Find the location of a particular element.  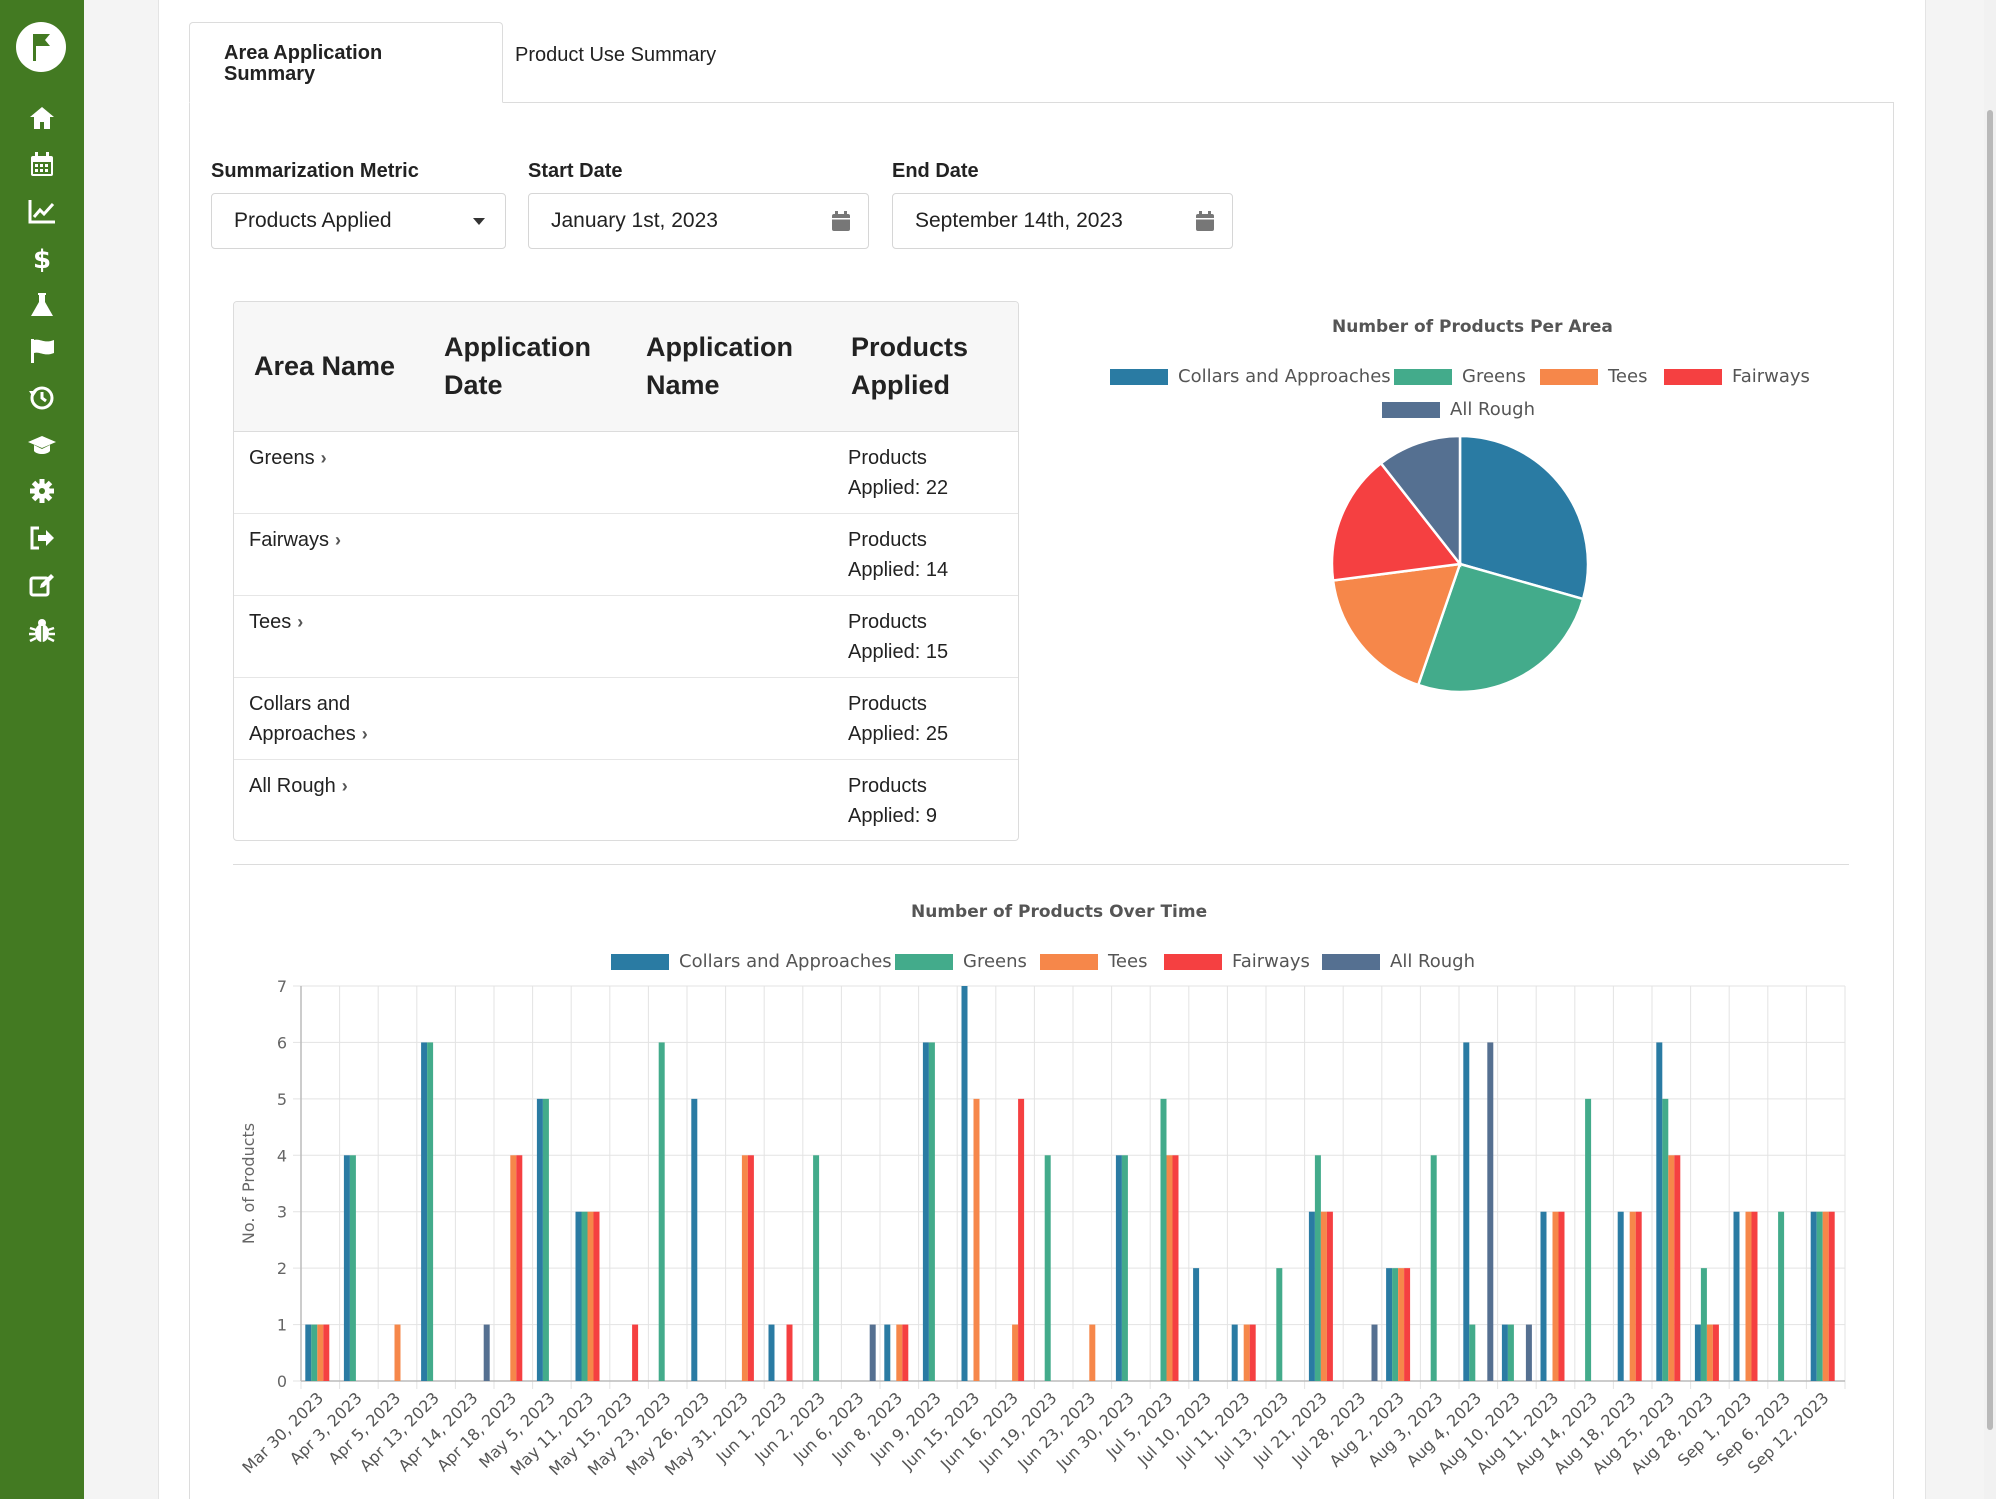

area-name-link: Greens › is located at coordinates (288, 458).